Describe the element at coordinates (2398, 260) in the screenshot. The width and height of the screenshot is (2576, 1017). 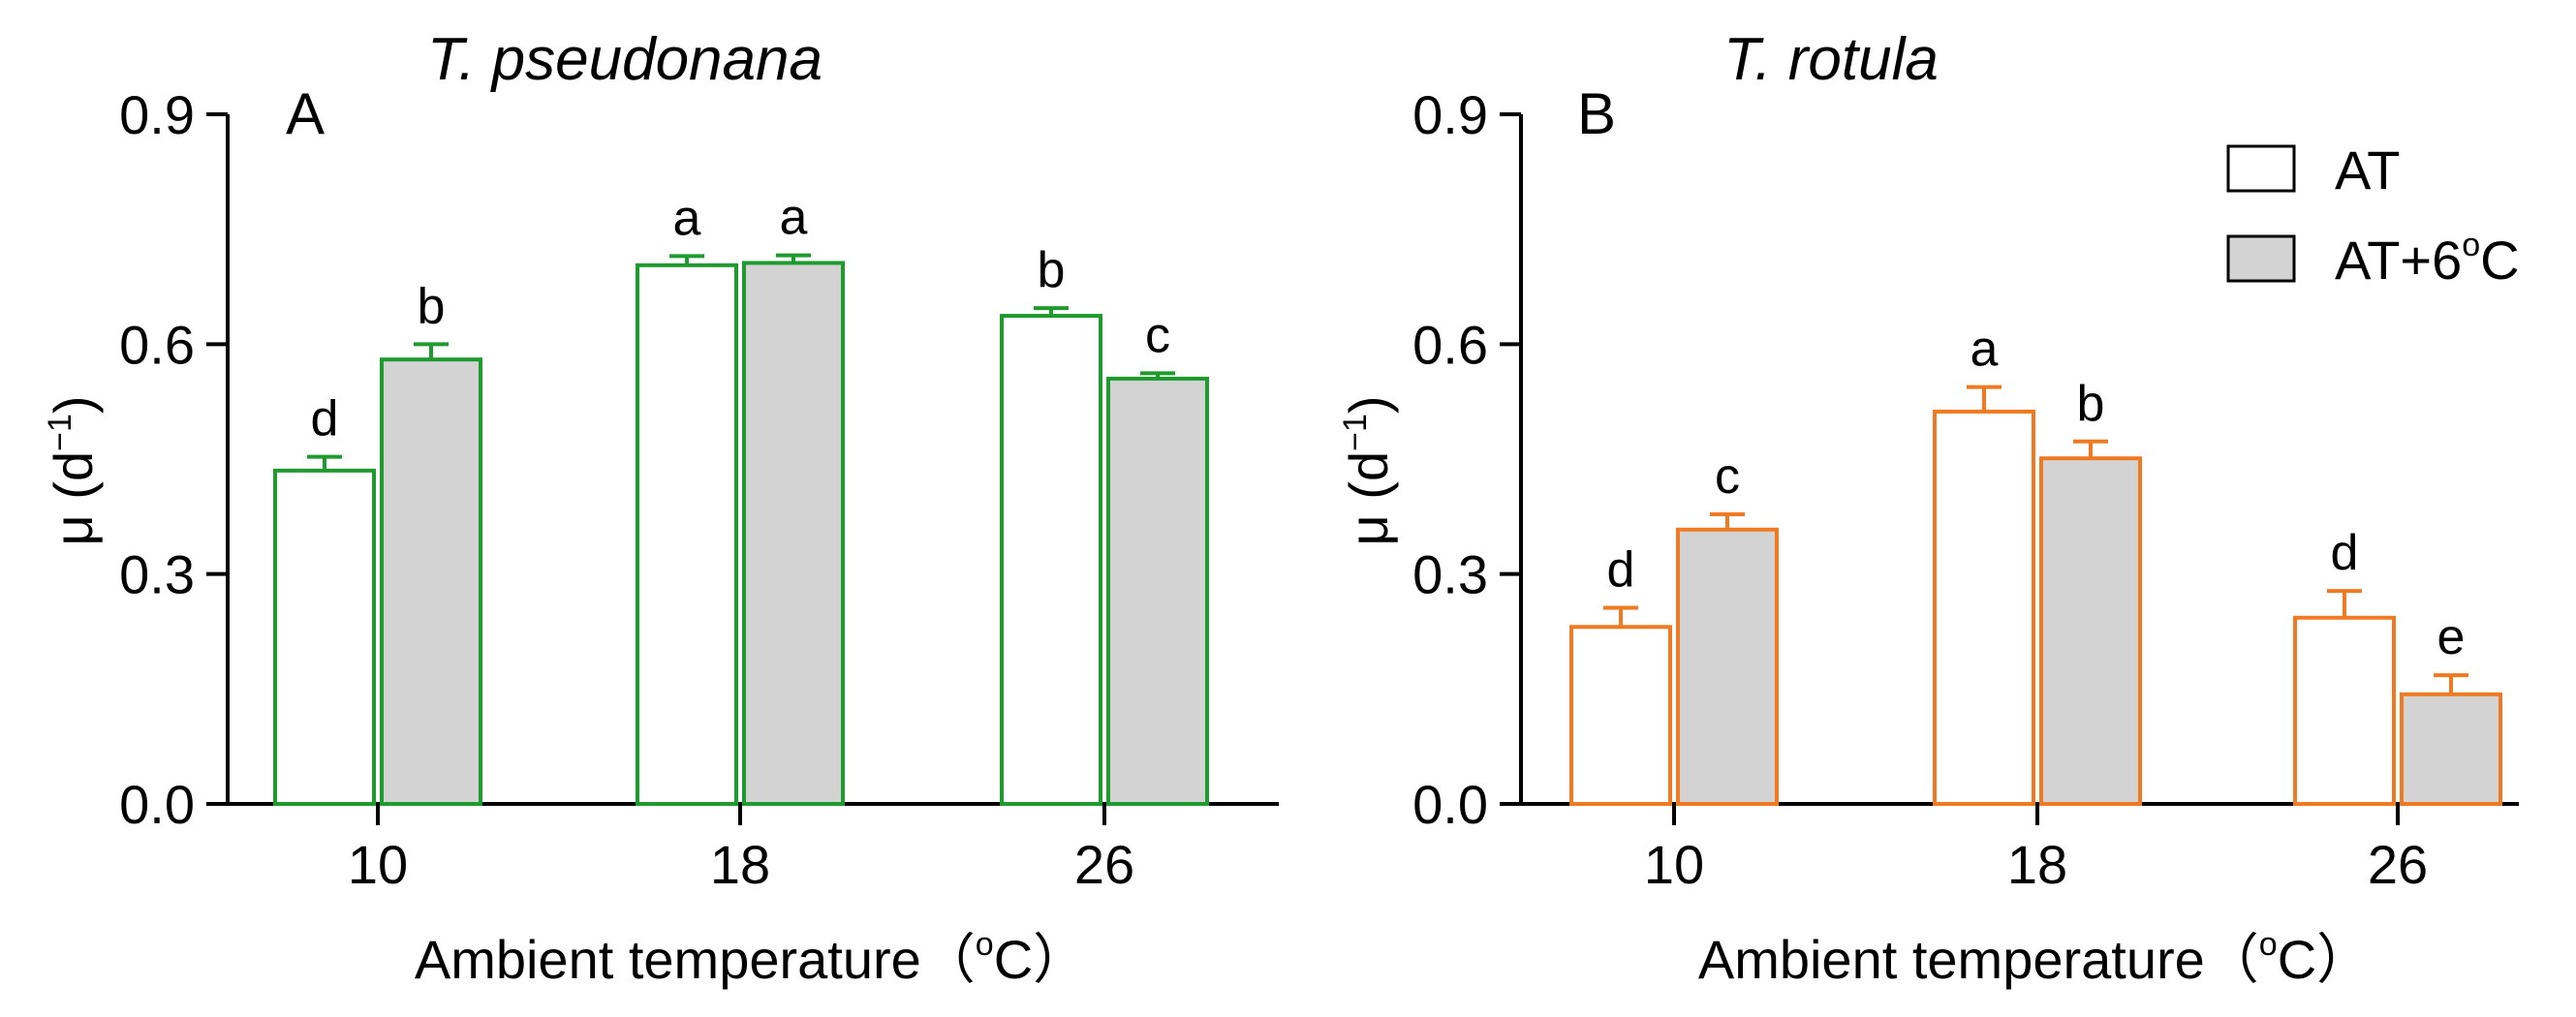
I see `legend-label-main: AT+6` at that location.